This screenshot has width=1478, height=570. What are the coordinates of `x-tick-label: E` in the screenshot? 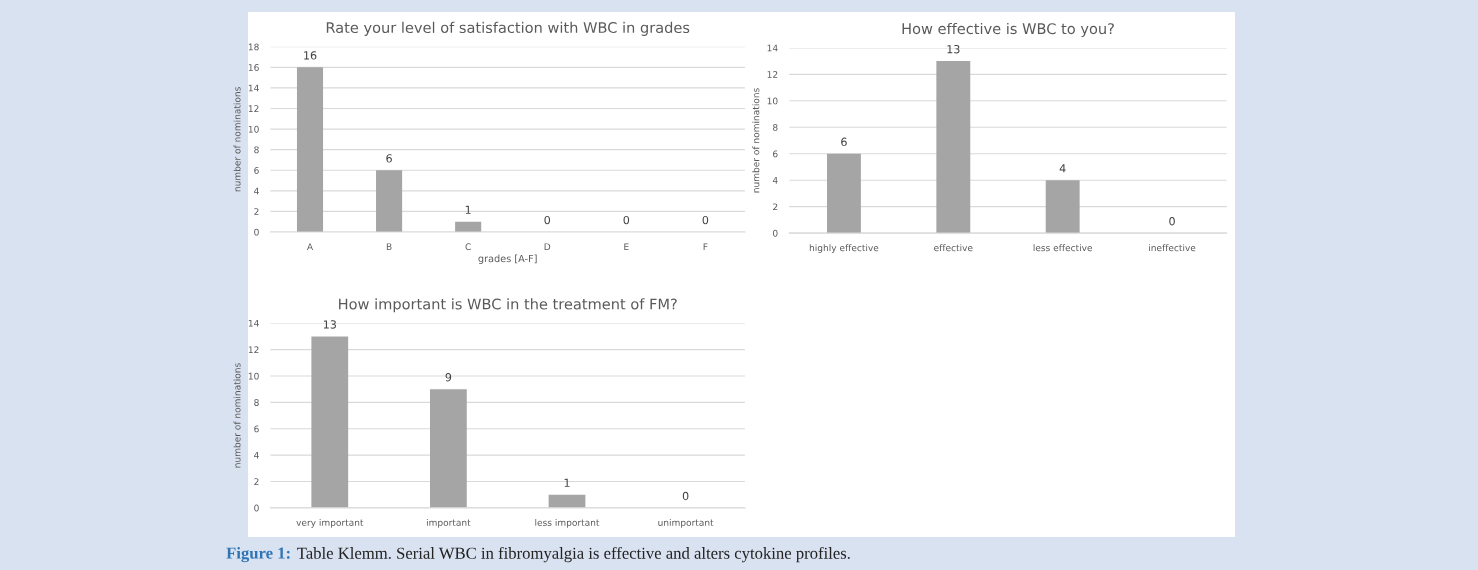 It's located at (626, 246).